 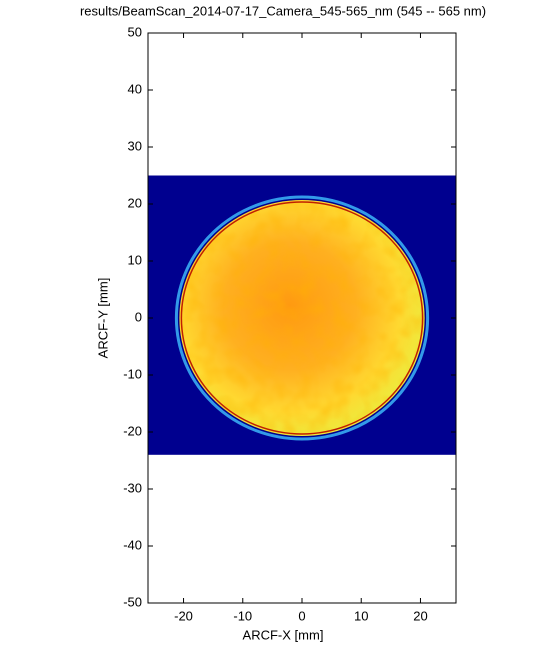 I want to click on y-tick-label: -10, so click(x=132, y=373).